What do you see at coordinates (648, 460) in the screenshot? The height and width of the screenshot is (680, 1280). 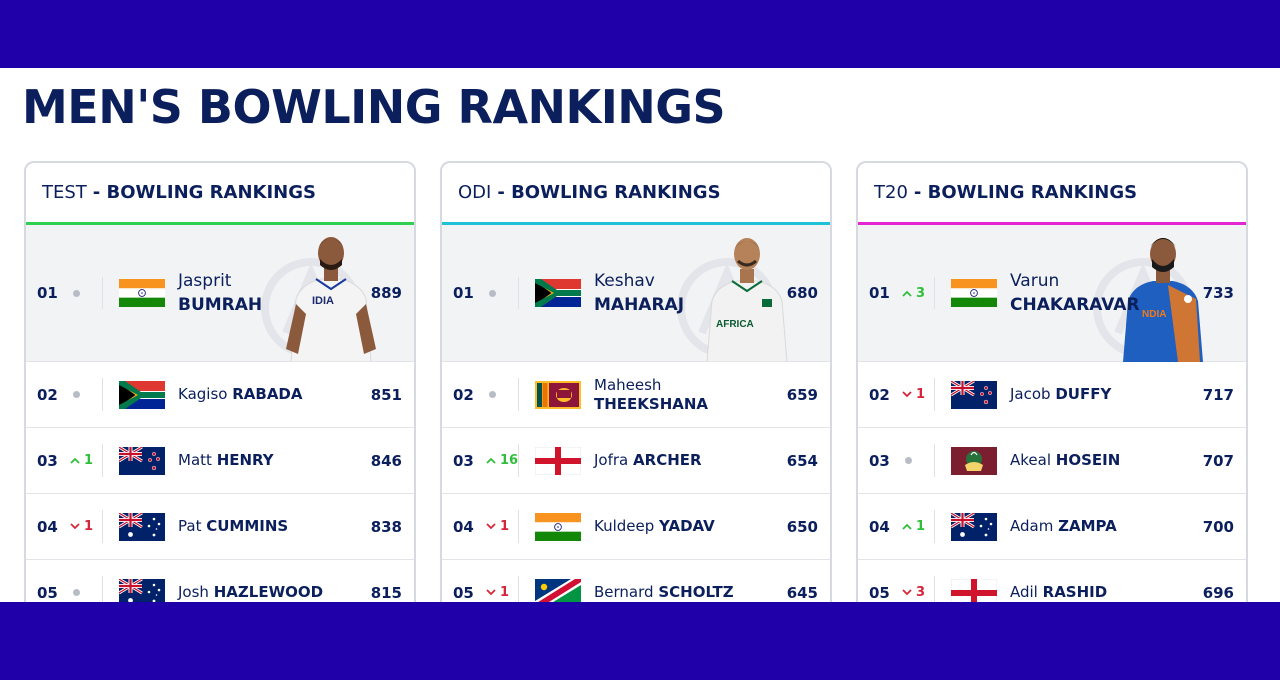 I see `player-name: Jofra ARCHER` at bounding box center [648, 460].